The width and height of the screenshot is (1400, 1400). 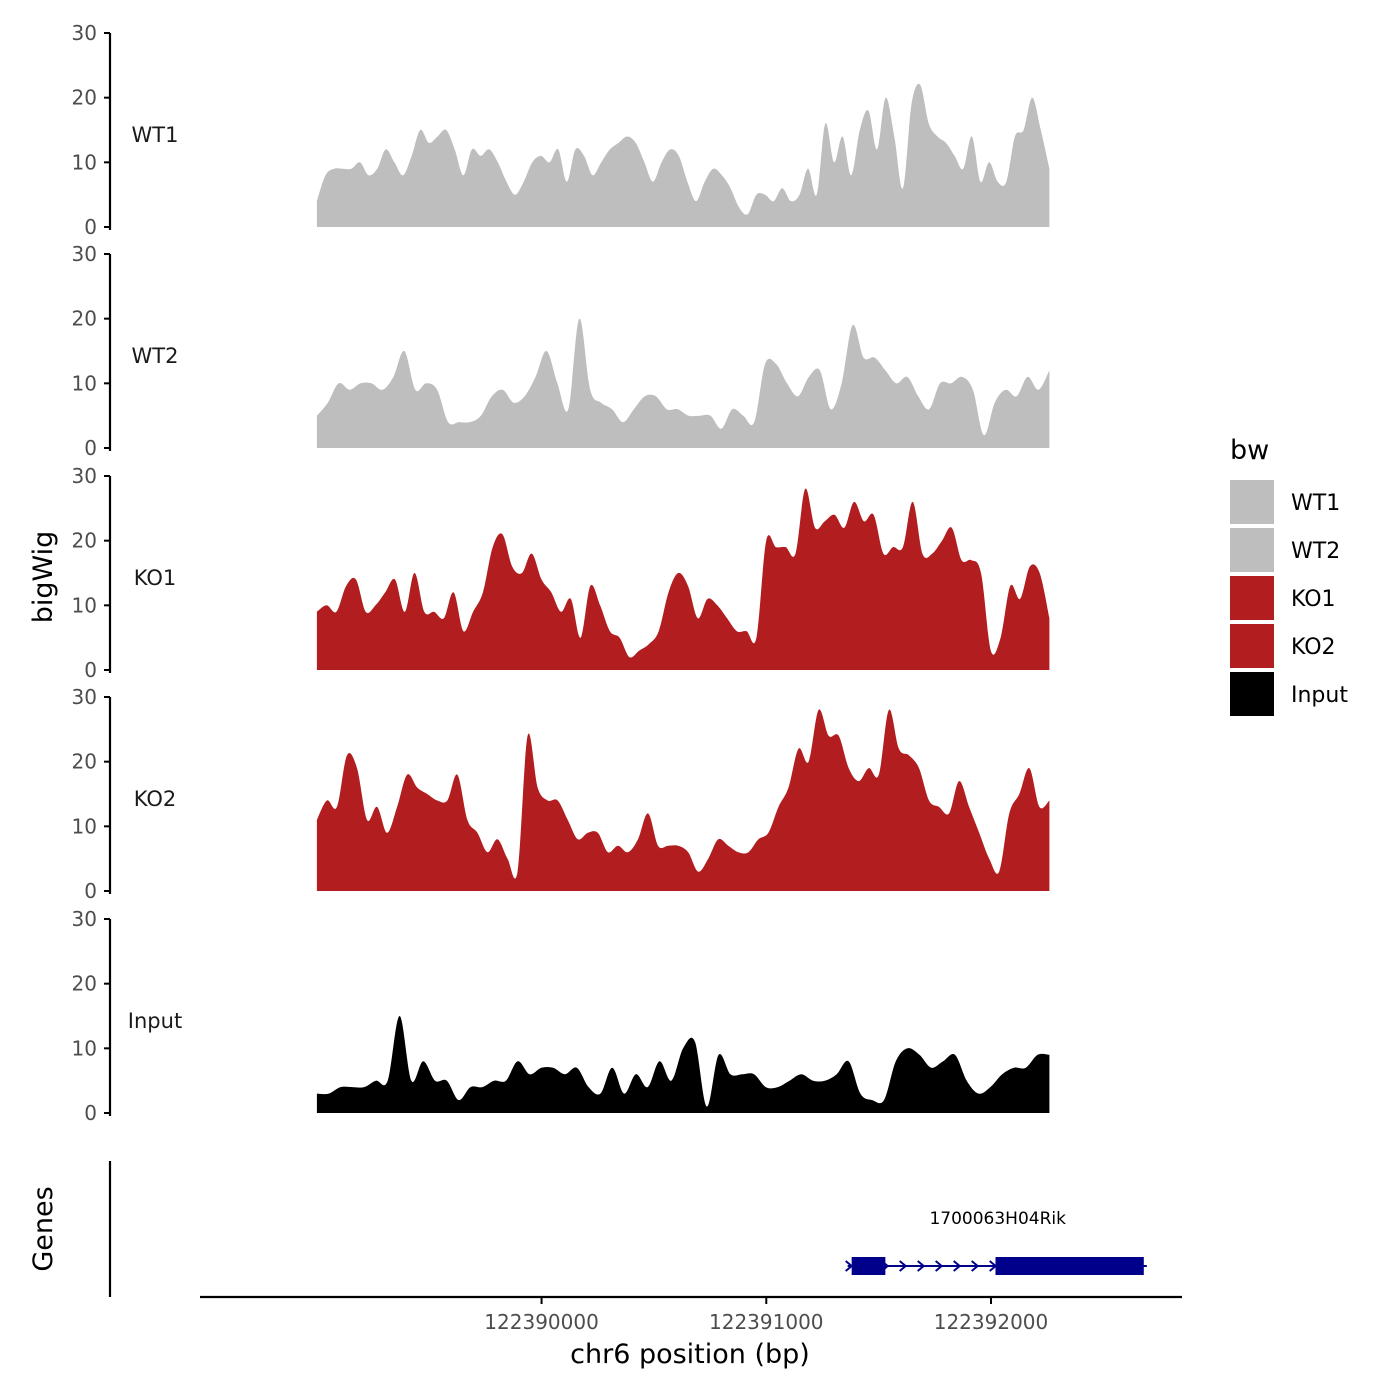 What do you see at coordinates (1319, 695) in the screenshot?
I see `legend-label-input: Input` at bounding box center [1319, 695].